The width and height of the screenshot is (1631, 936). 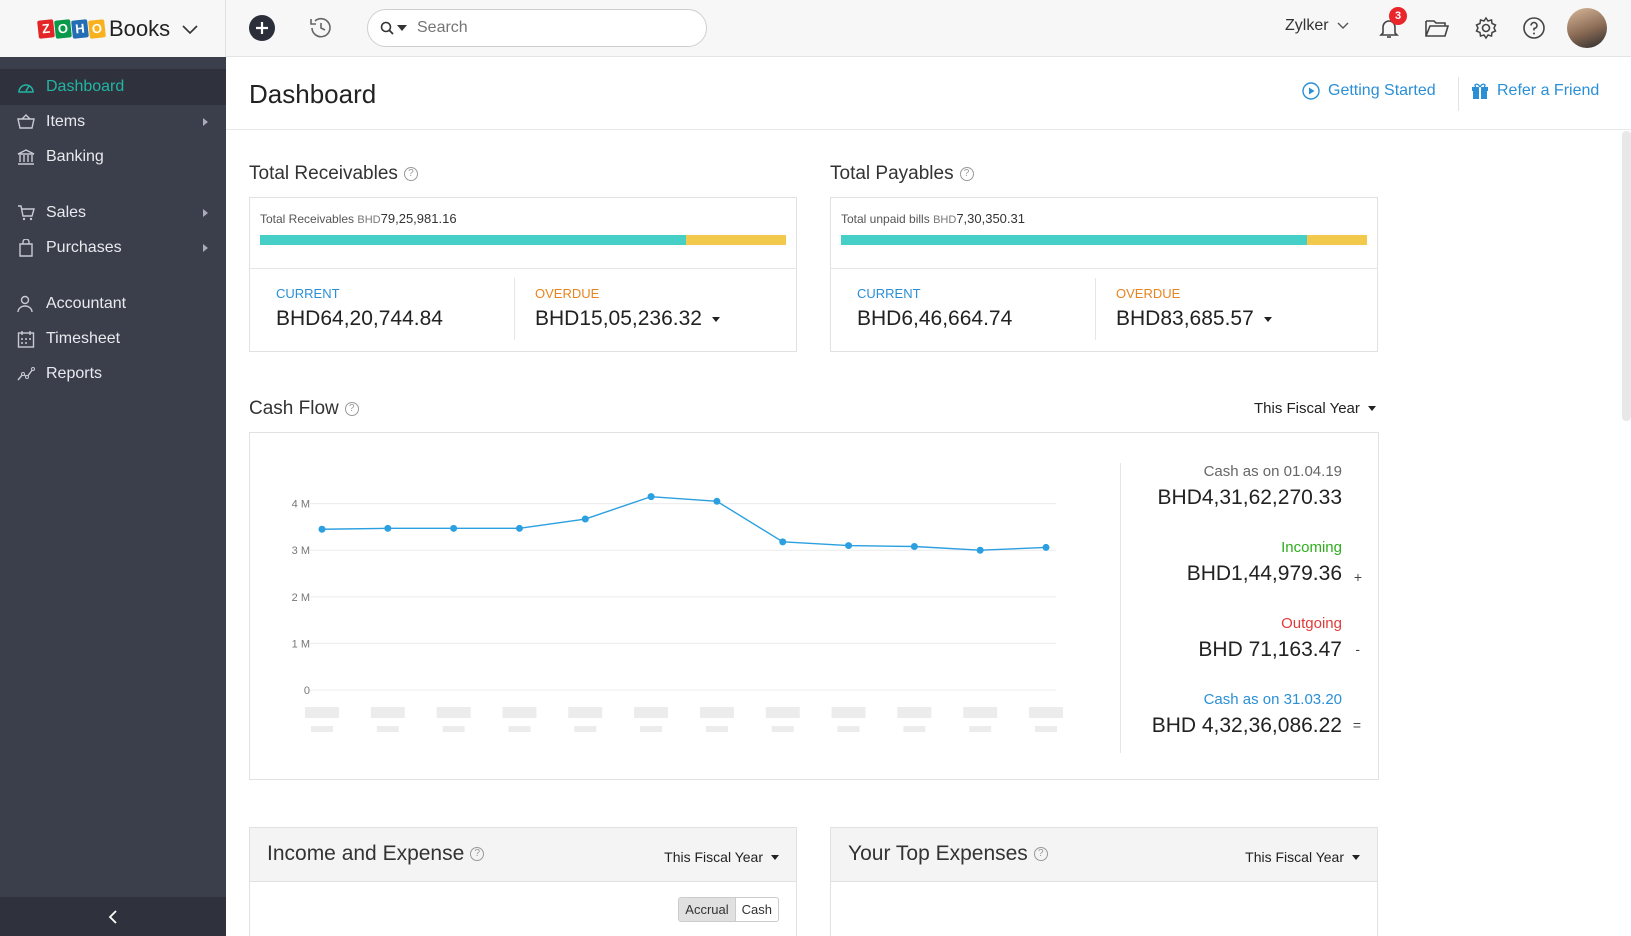 I want to click on help-button, so click(x=1534, y=28).